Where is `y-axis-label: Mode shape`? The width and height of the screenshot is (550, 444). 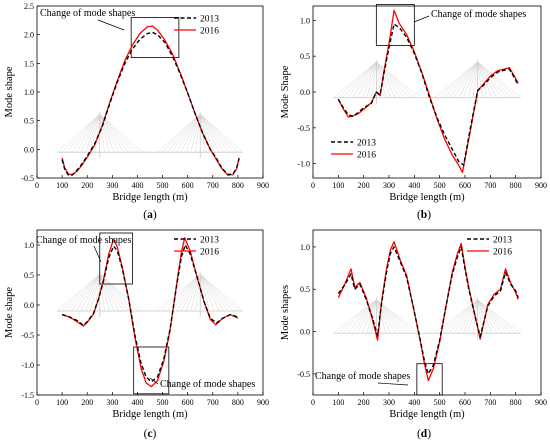
y-axis-label: Mode shape is located at coordinates (9, 91).